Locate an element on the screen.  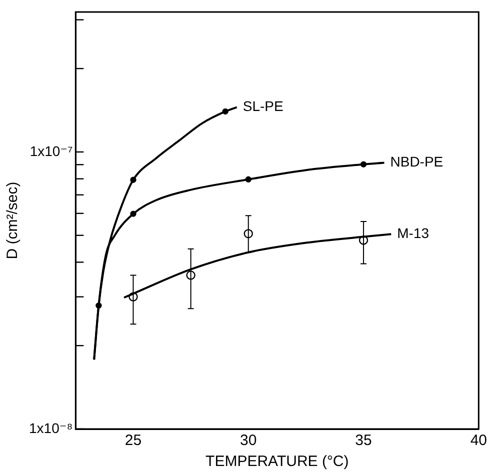
series-label: SL-PE is located at coordinates (263, 106).